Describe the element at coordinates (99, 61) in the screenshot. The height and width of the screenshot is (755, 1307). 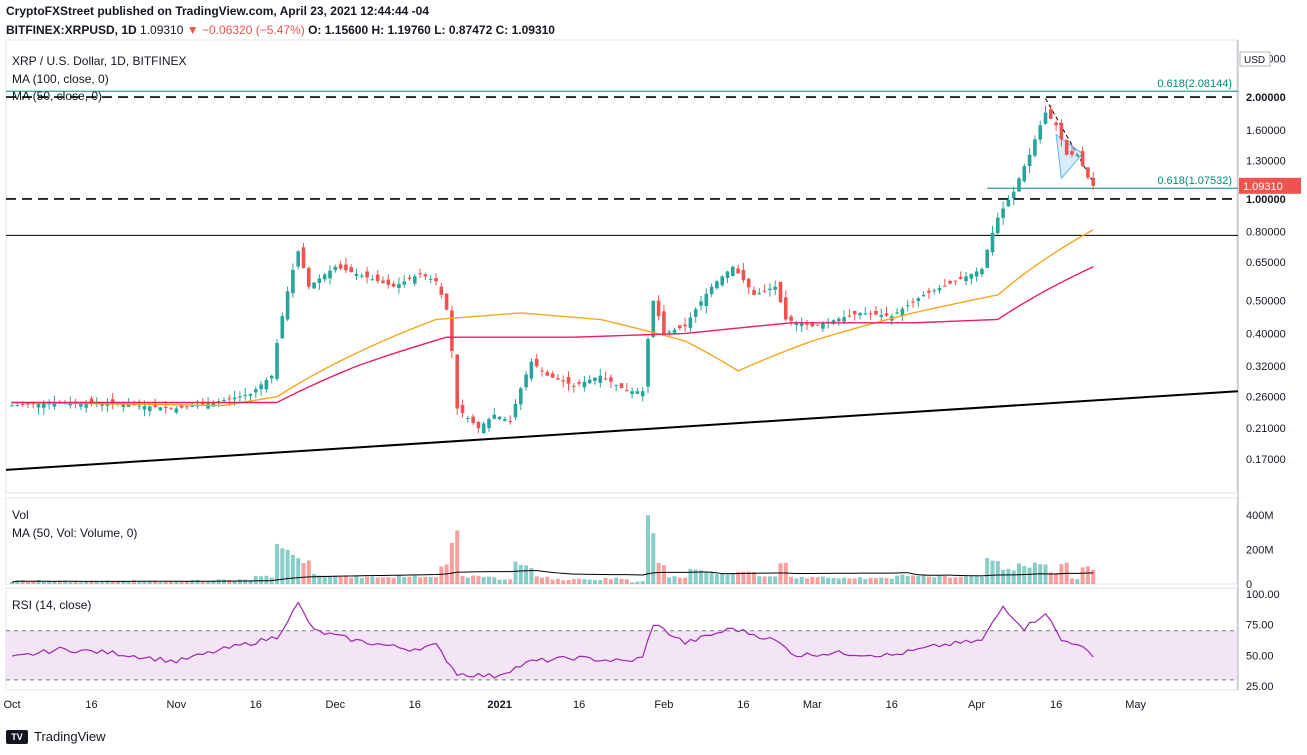
I see `legend-title: XRP / U.S. Dollar, 1D, BITFINEX` at that location.